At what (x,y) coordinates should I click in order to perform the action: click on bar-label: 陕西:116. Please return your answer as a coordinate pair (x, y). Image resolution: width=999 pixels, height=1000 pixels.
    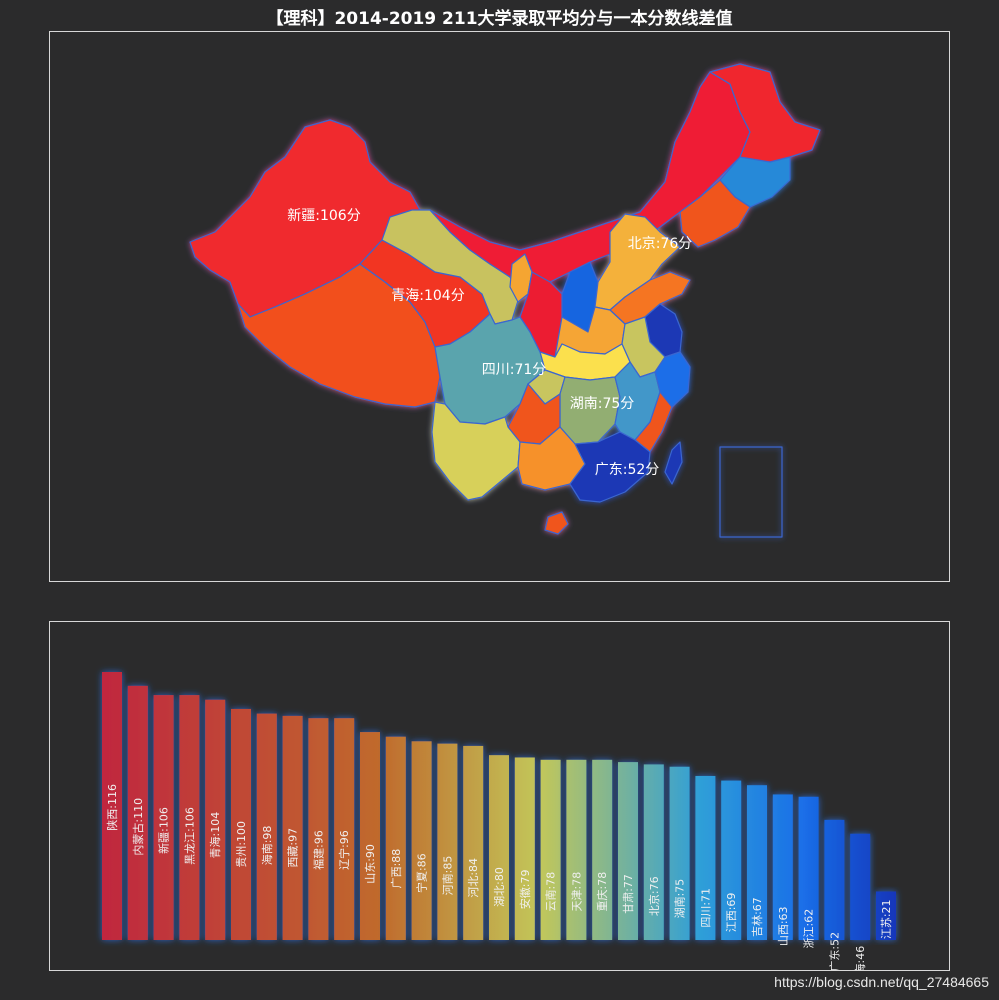
    Looking at the image, I should click on (112, 807).